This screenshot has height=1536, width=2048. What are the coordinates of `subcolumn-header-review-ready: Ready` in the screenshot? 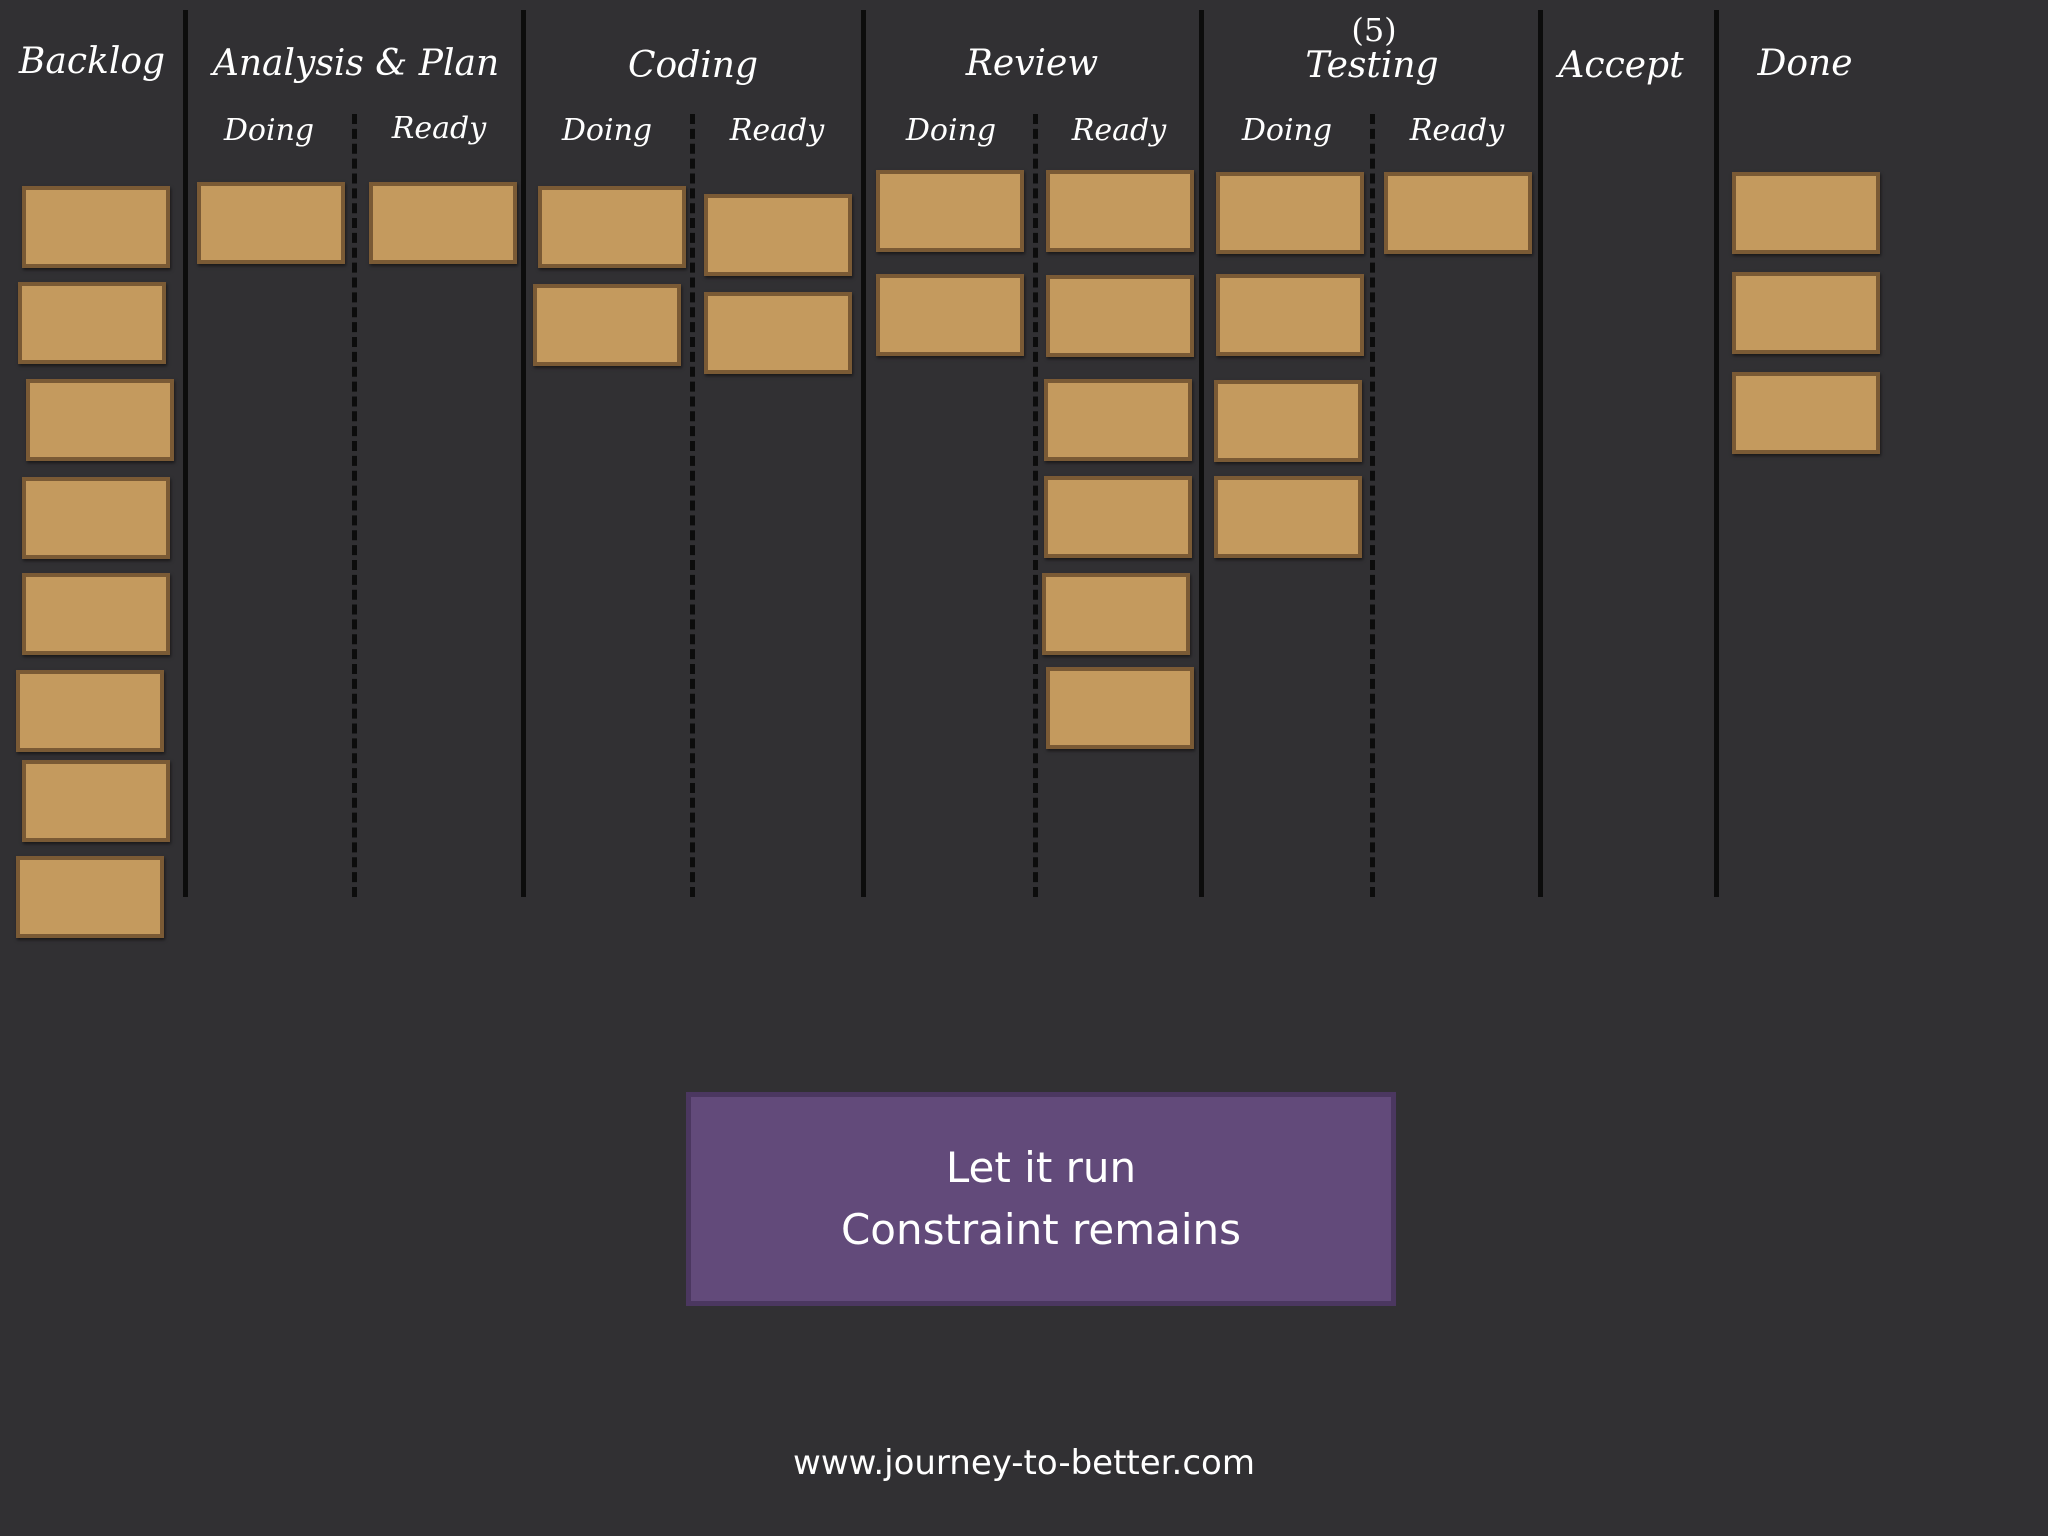 It's located at (1119, 130).